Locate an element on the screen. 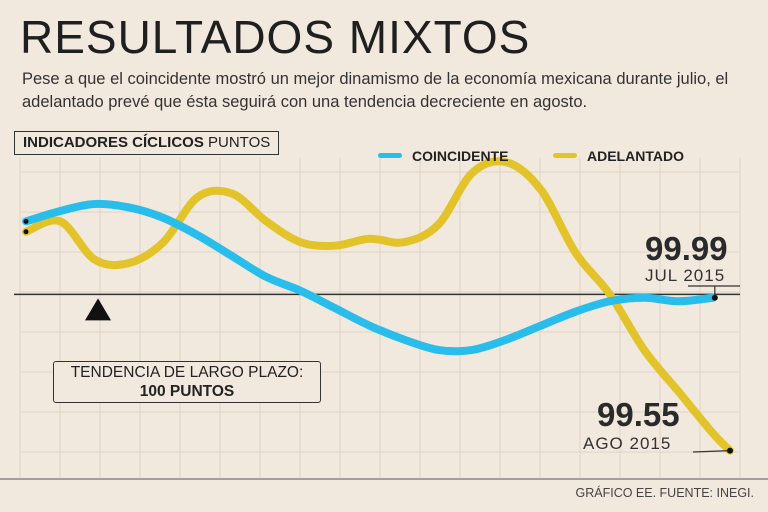 Image resolution: width=768 pixels, height=512 pixels. series-end-point-coincidente is located at coordinates (714, 297).